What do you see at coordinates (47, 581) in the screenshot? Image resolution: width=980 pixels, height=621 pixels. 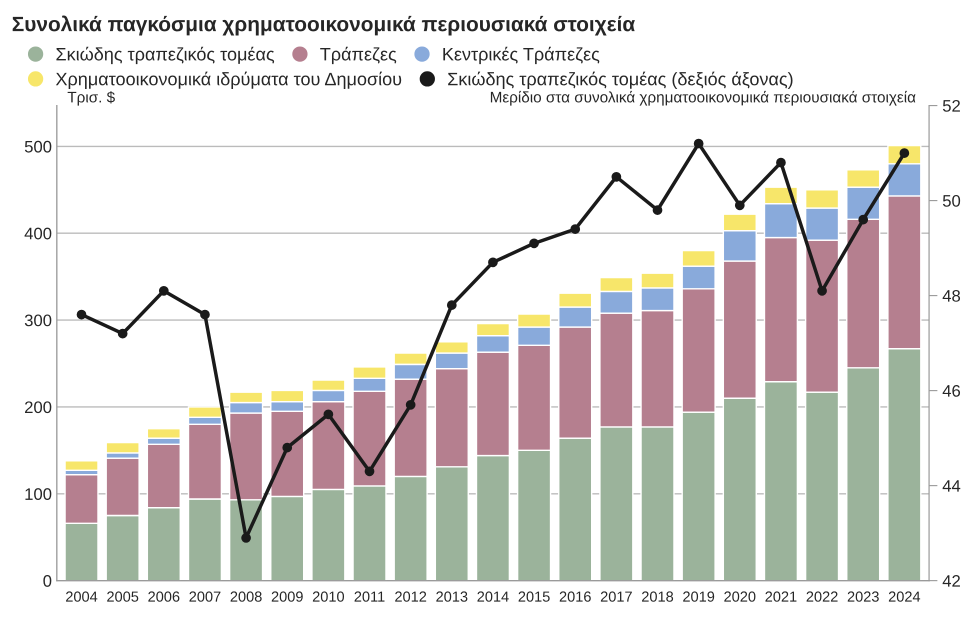 I see `y-tick-label: 0` at bounding box center [47, 581].